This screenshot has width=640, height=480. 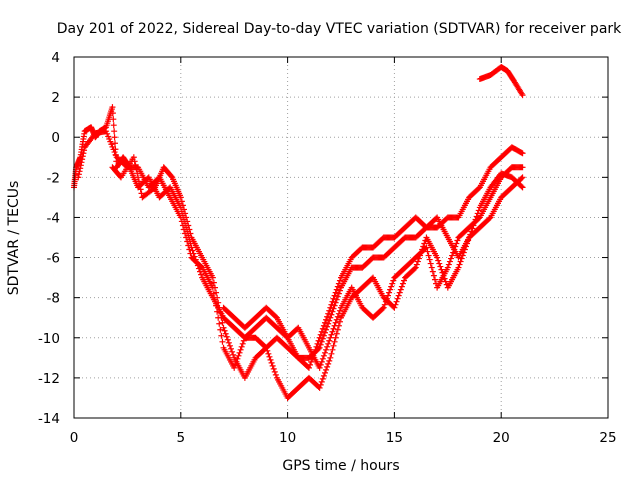 What do you see at coordinates (501, 438) in the screenshot?
I see `x-tick-label: 20` at bounding box center [501, 438].